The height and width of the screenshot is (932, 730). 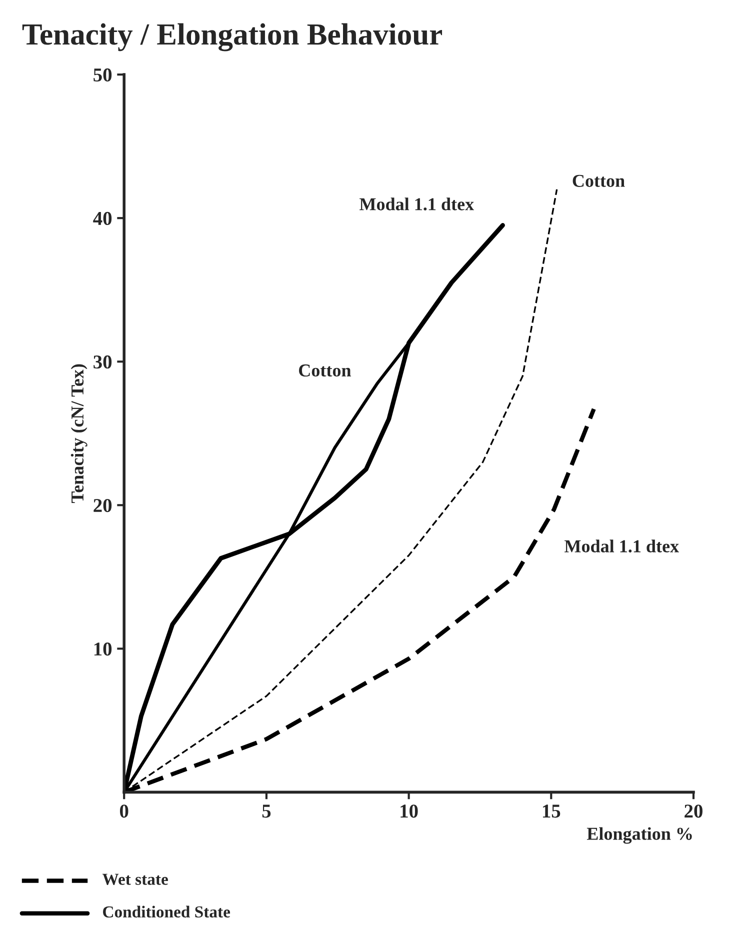 I want to click on chart-title: Tenacity / Elongation Behaviour, so click(x=232, y=37).